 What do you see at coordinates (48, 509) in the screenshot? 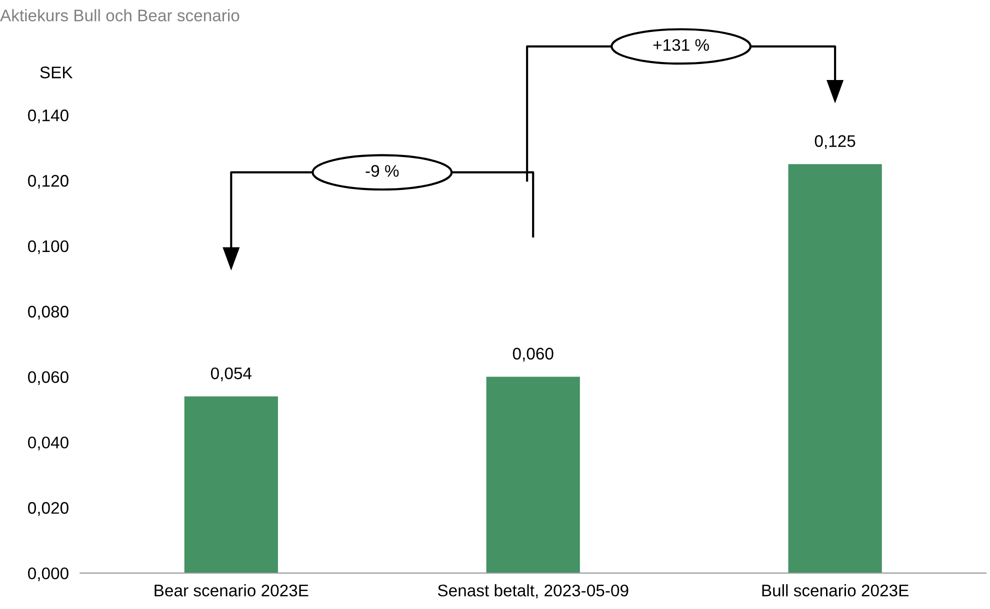
I see `y-tick-label: 0,020` at bounding box center [48, 509].